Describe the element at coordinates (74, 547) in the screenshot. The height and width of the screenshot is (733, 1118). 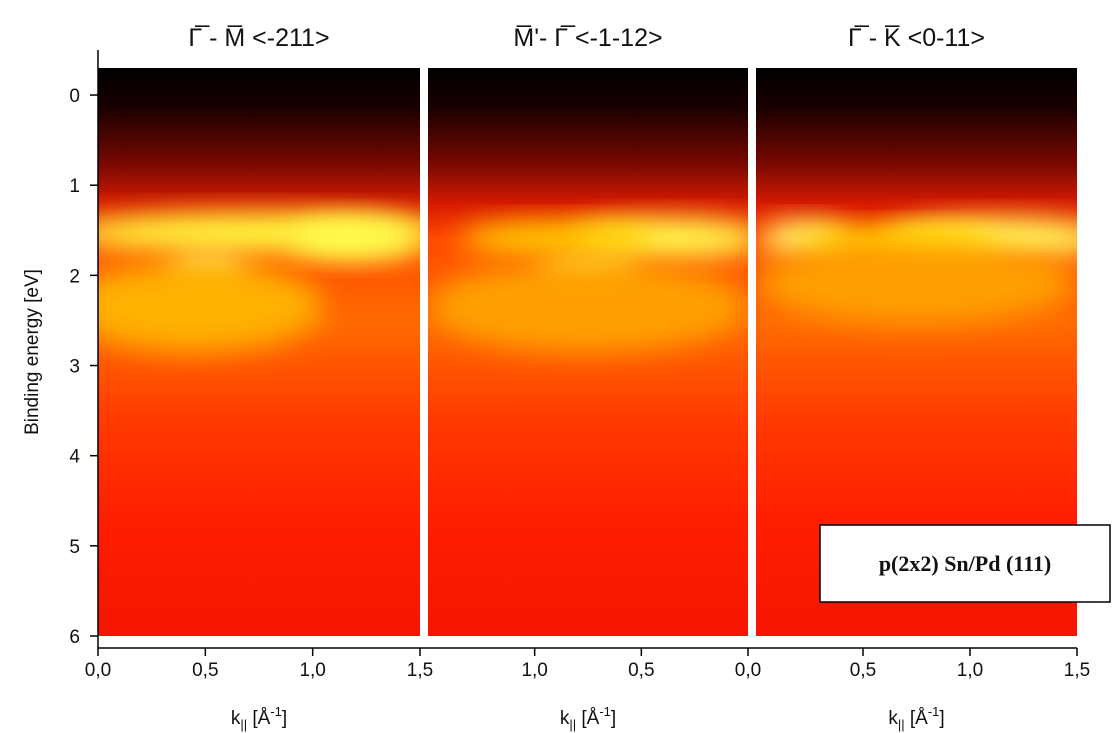
I see `y-tick-label: 5` at that location.